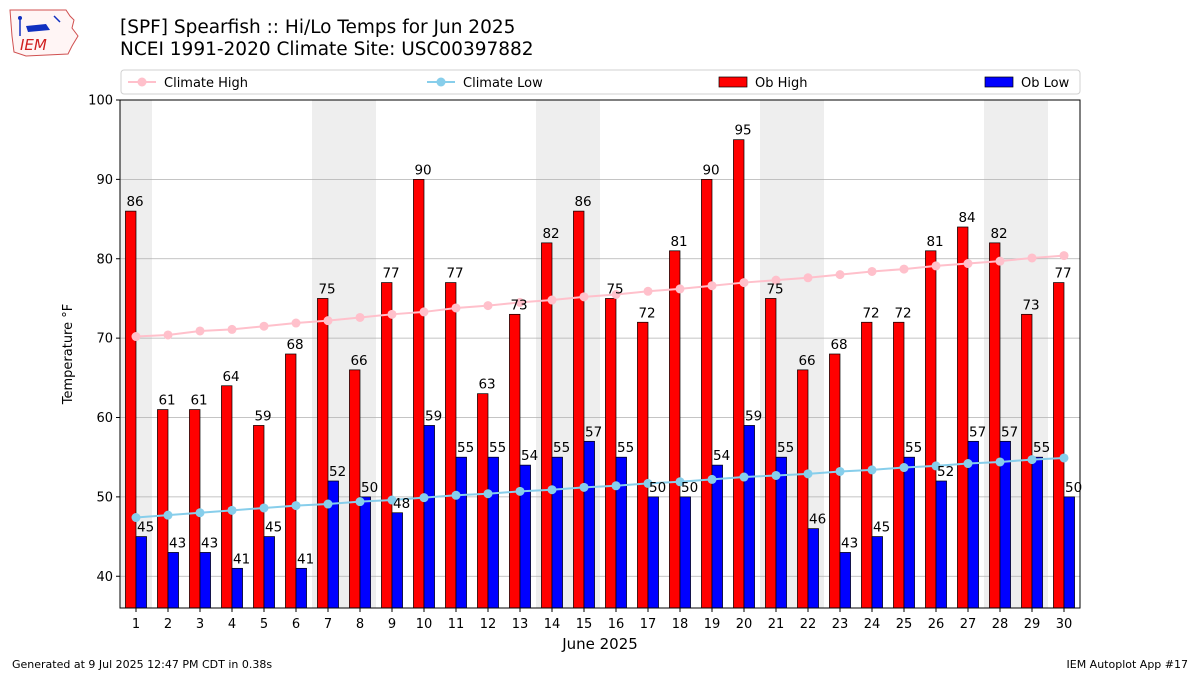 The width and height of the screenshot is (1200, 675). I want to click on y-tick-label: 40, so click(104, 577).